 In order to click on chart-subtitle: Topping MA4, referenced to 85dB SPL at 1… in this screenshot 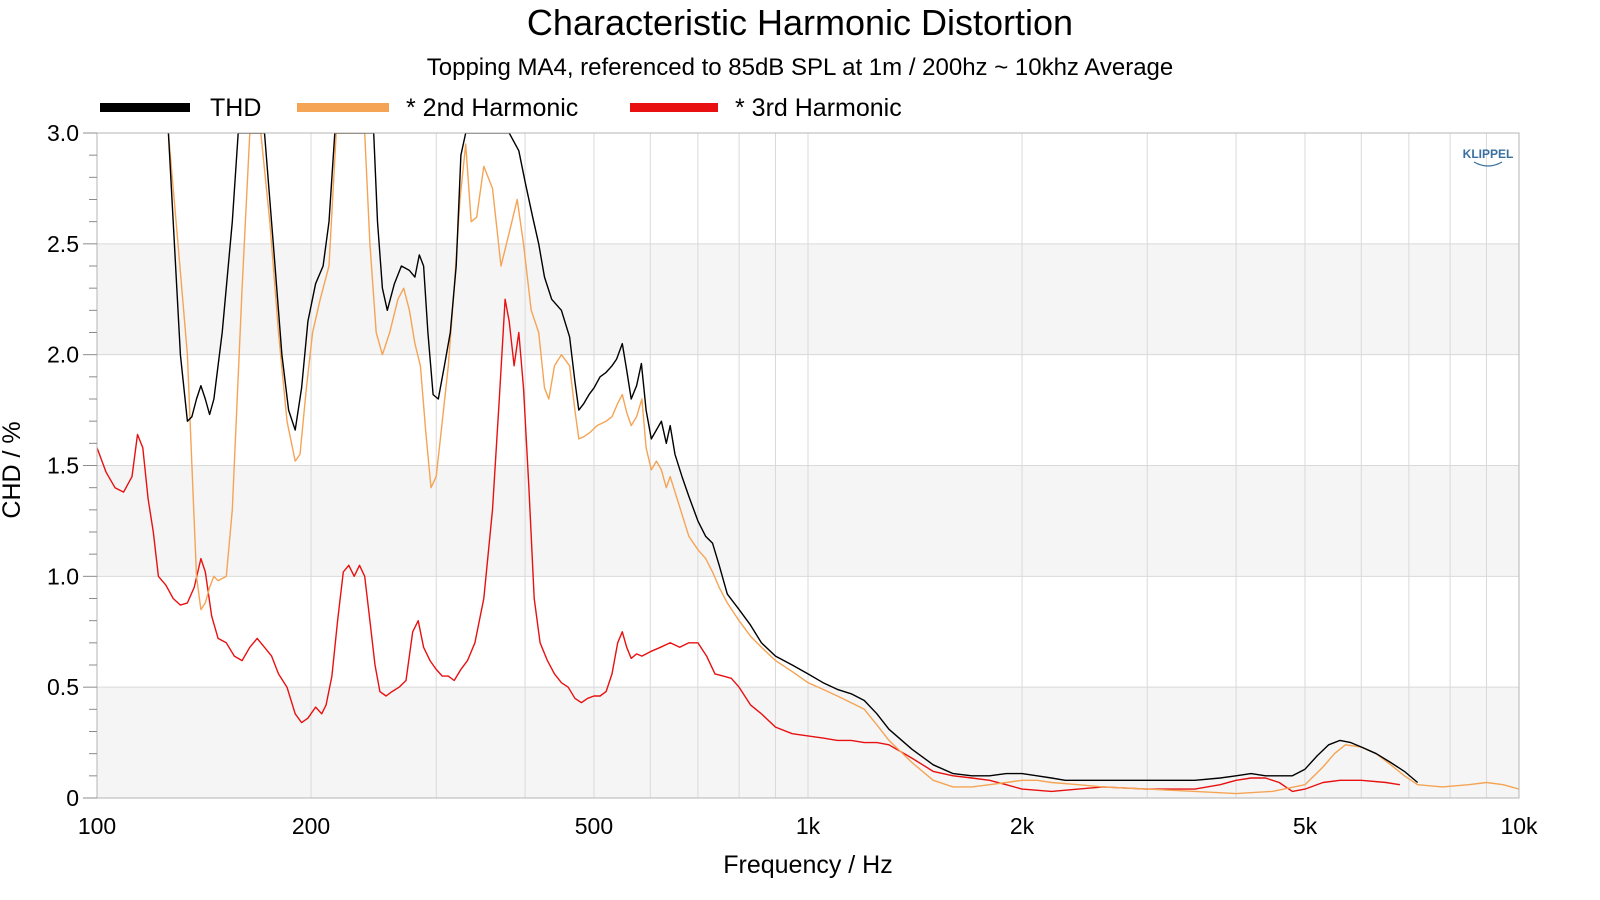, I will do `click(800, 67)`.